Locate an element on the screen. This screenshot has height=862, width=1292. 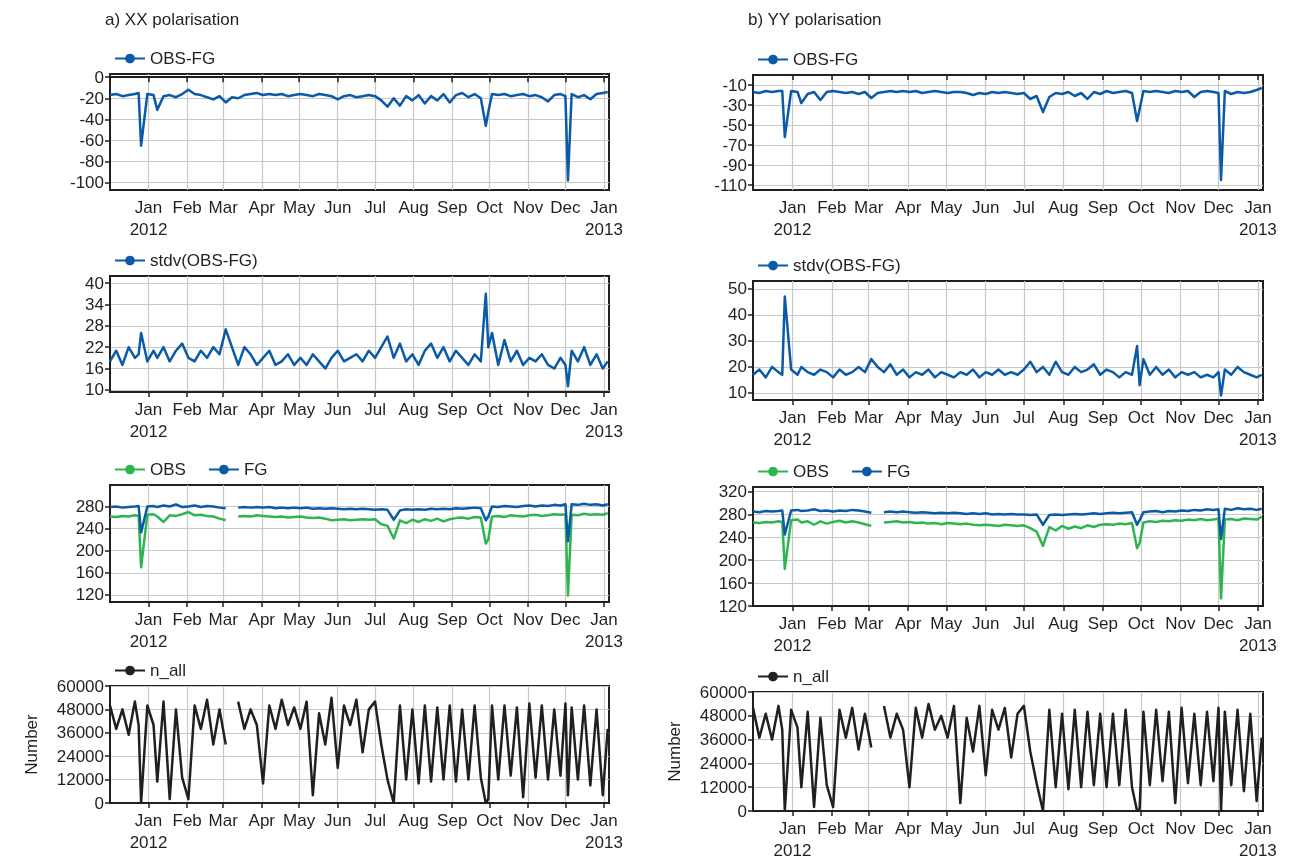
y-tick-label: 16 is located at coordinates (94, 369).